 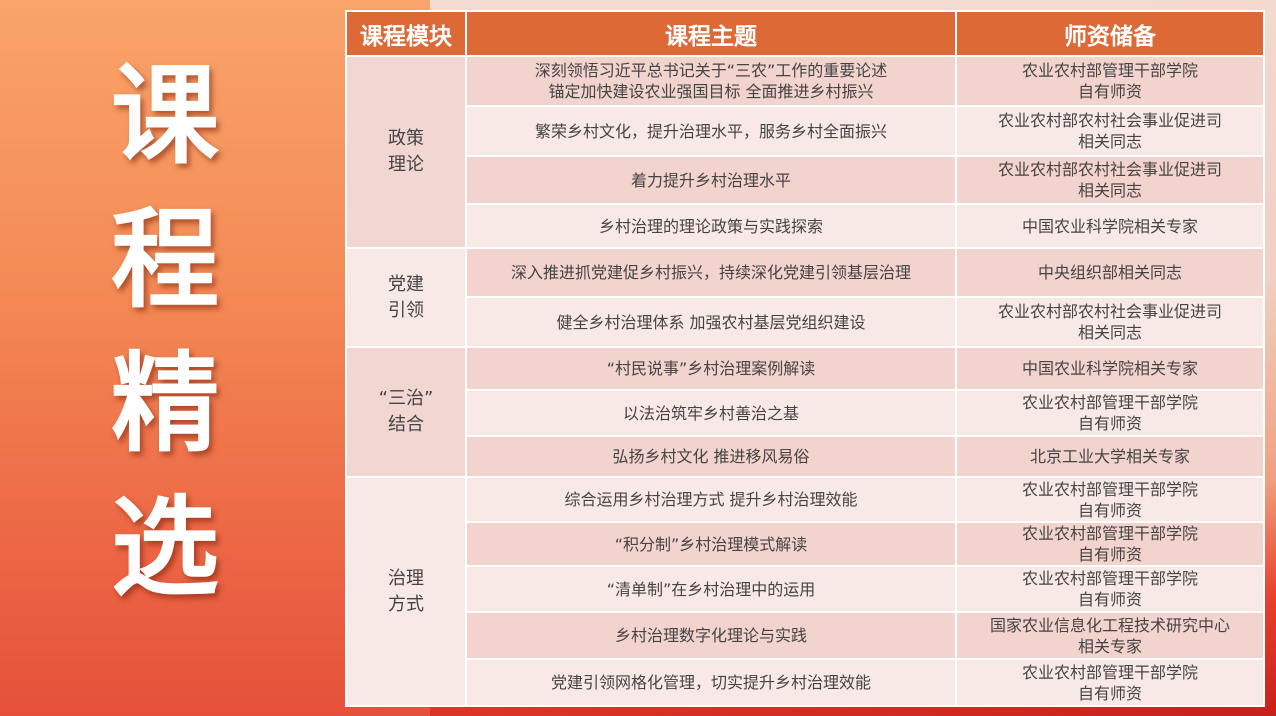 What do you see at coordinates (711, 70) in the screenshot?
I see `topic-text: 深刻领悟习近平总书记关于“三农”工作的重要论述` at bounding box center [711, 70].